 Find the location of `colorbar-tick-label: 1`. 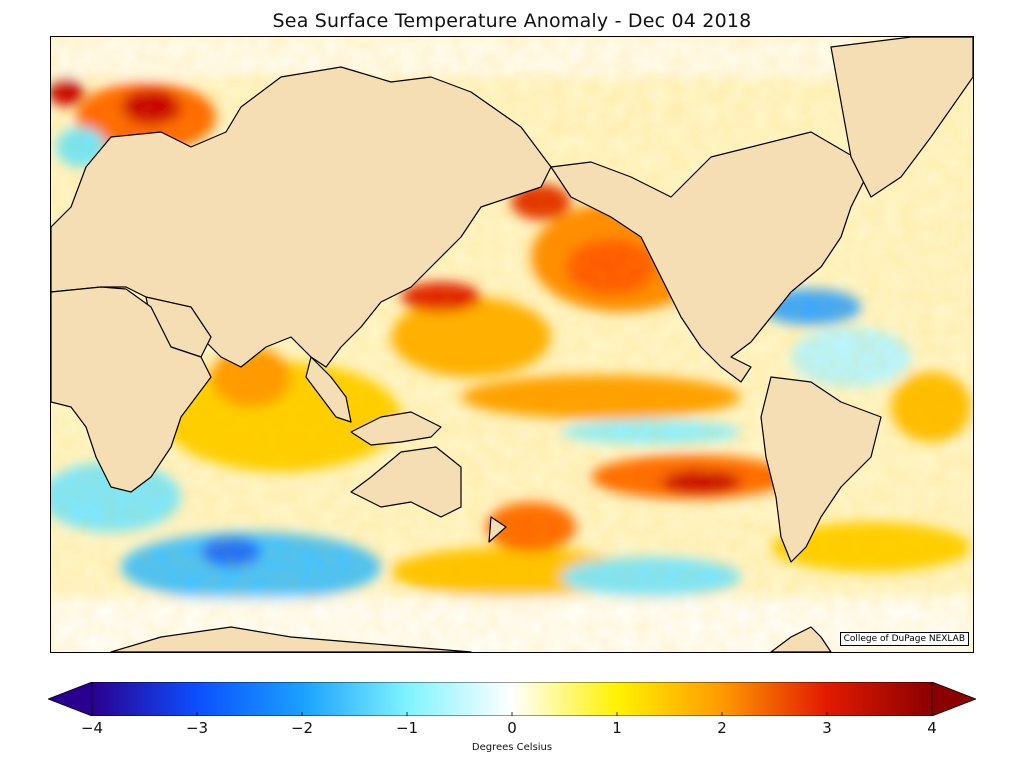

colorbar-tick-label: 1 is located at coordinates (617, 728).